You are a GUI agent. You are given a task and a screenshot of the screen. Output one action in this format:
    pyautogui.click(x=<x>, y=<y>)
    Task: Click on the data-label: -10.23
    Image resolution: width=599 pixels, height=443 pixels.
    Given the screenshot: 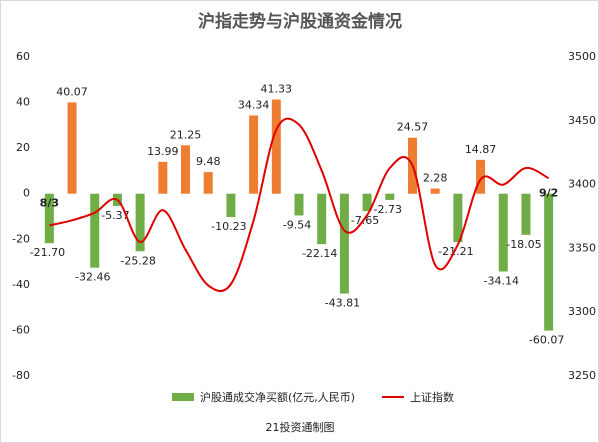 What is the action you would take?
    pyautogui.click(x=228, y=226)
    